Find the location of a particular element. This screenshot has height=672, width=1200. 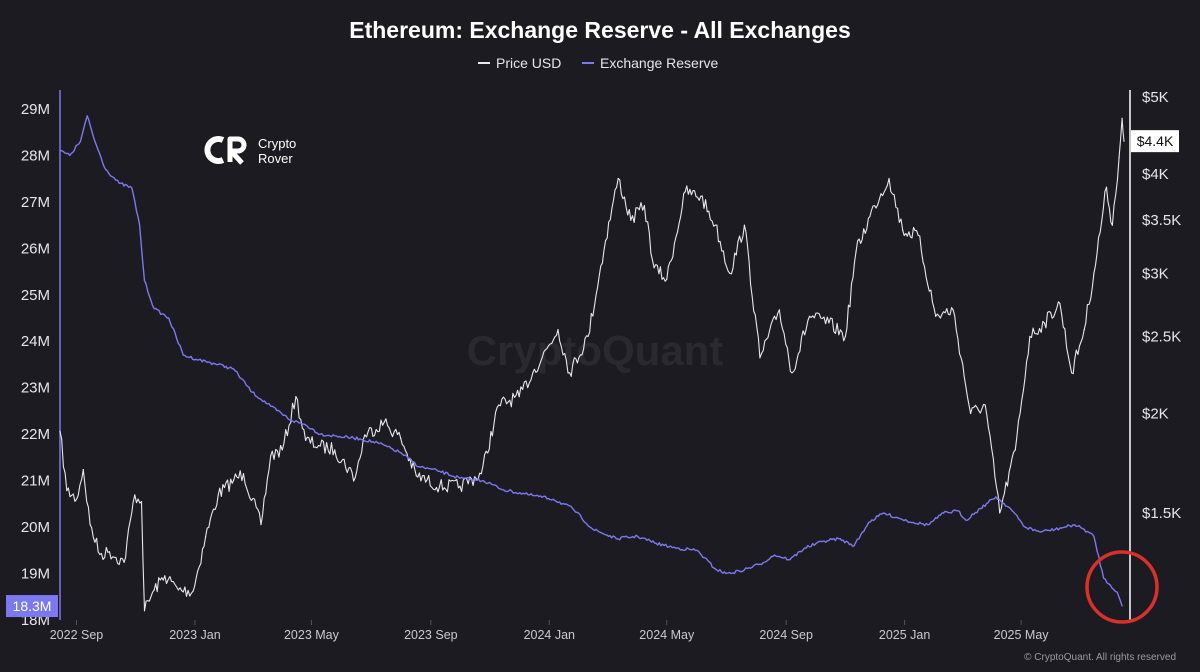

brand-name-line1: Crypto is located at coordinates (277, 143).